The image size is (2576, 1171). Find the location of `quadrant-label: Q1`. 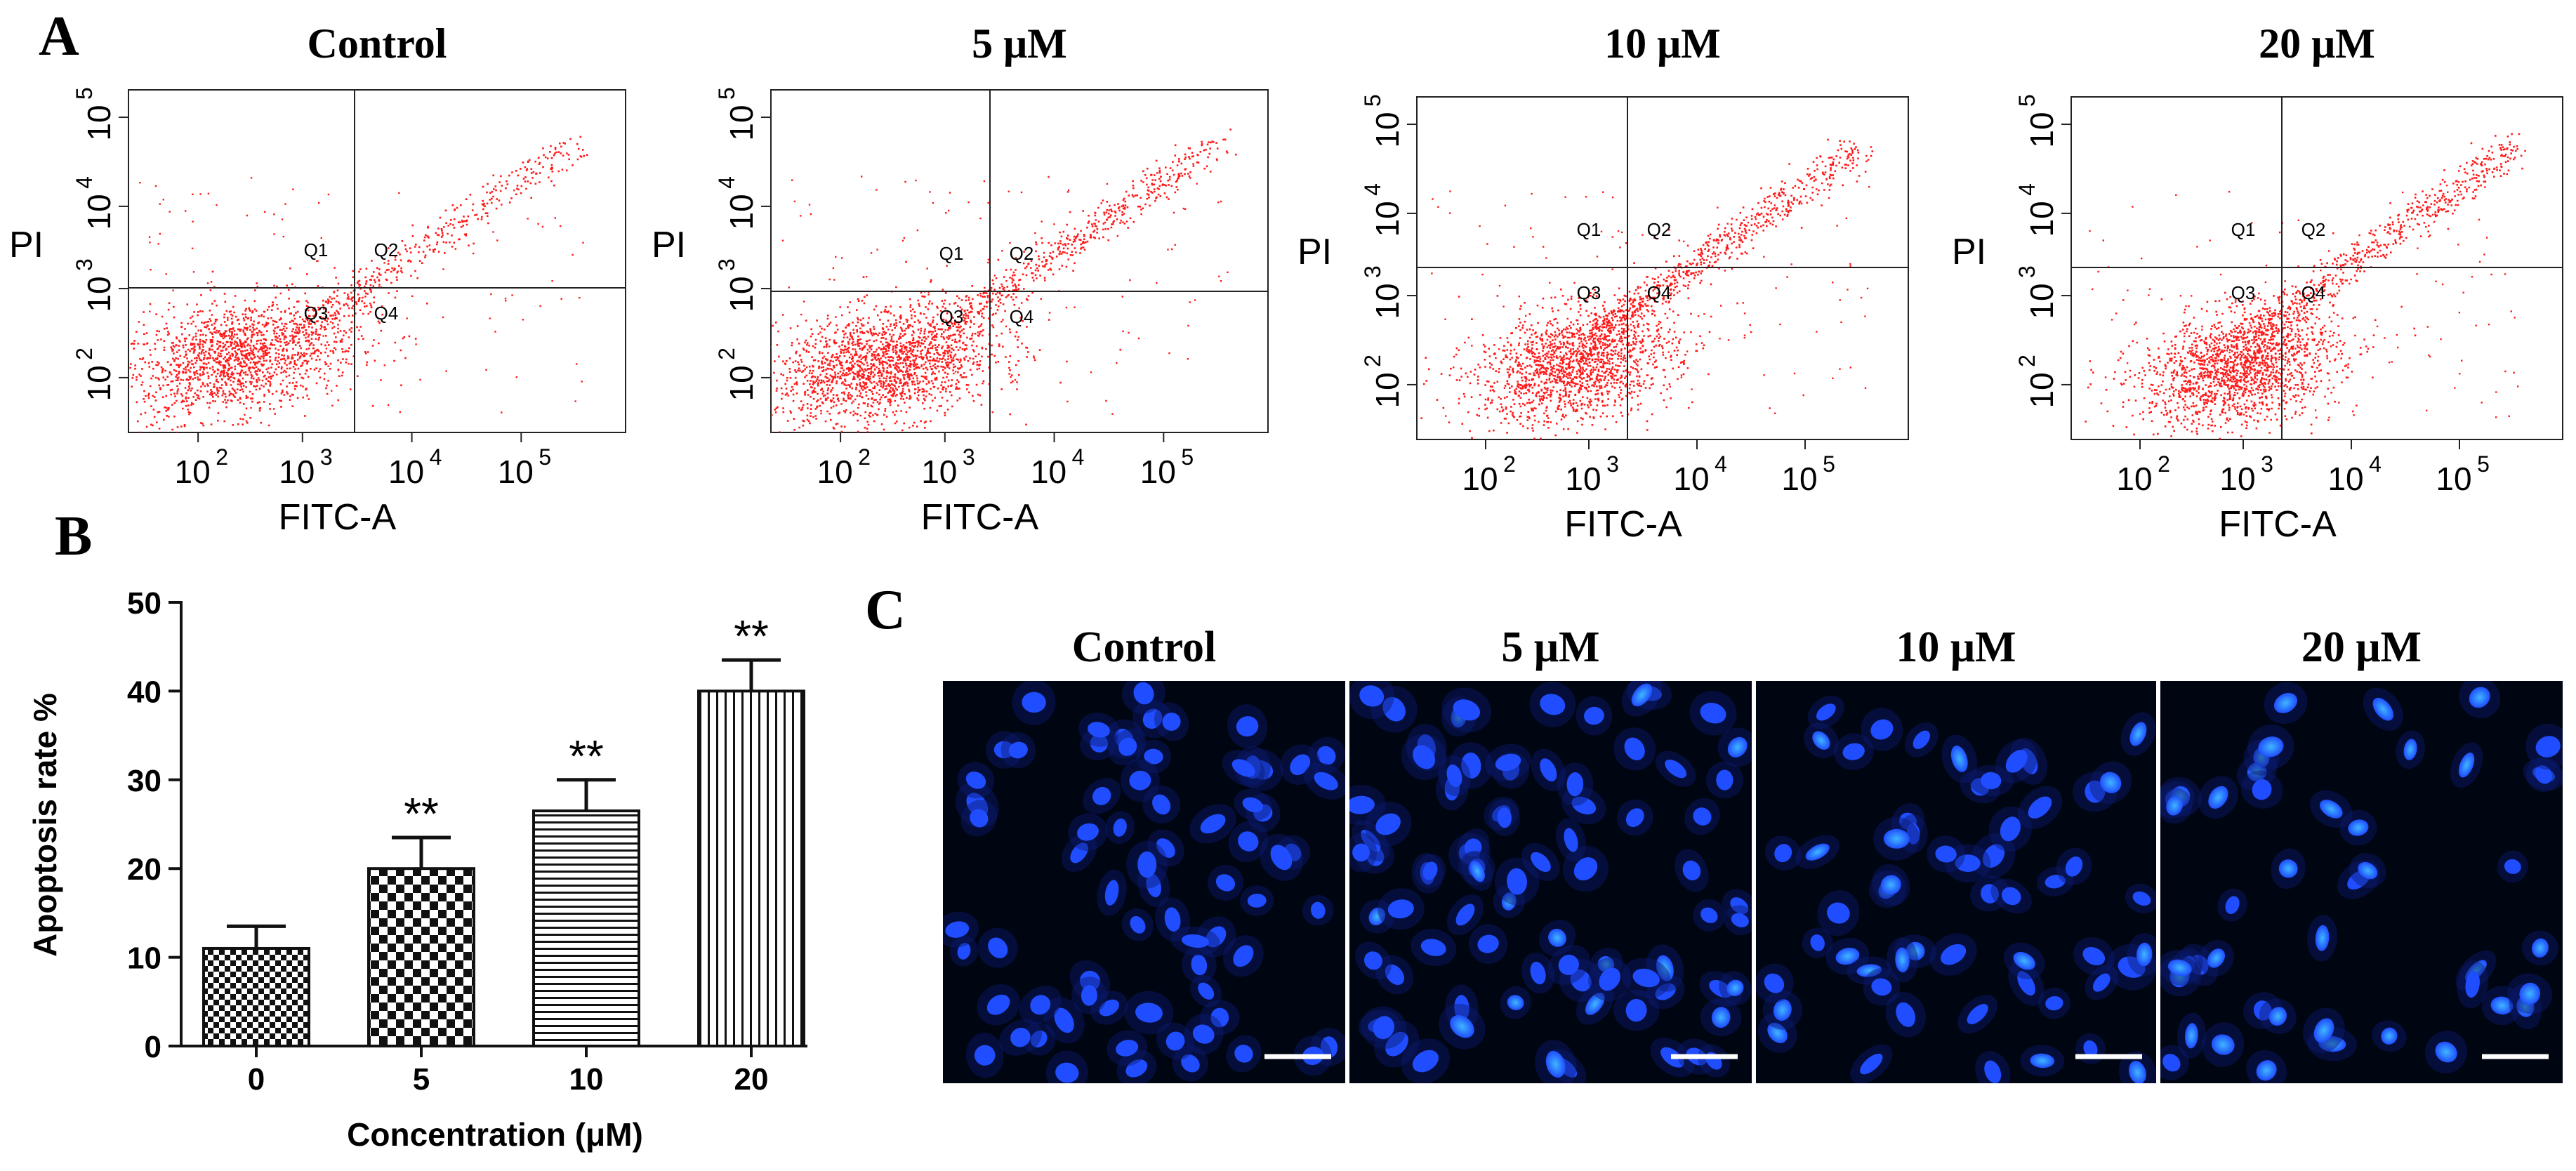

quadrant-label: Q1 is located at coordinates (316, 249).